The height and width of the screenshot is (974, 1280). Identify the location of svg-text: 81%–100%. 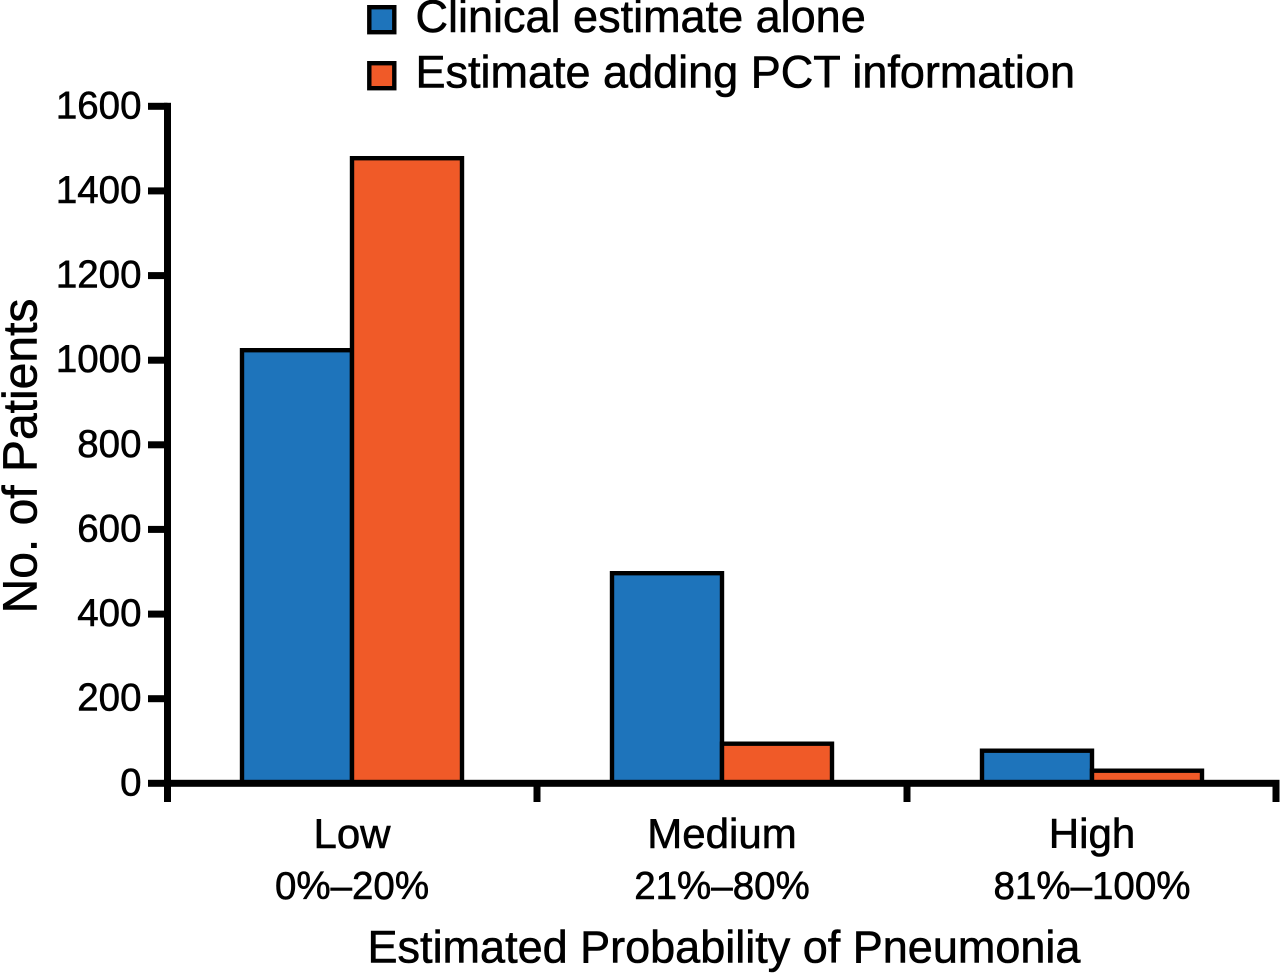
(1092, 886).